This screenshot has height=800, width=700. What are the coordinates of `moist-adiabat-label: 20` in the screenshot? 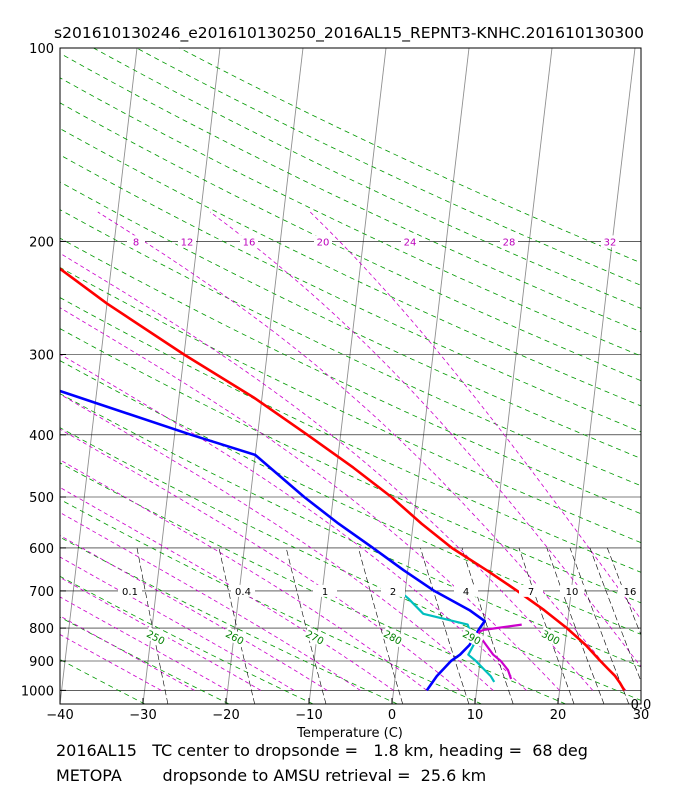 It's located at (323, 242).